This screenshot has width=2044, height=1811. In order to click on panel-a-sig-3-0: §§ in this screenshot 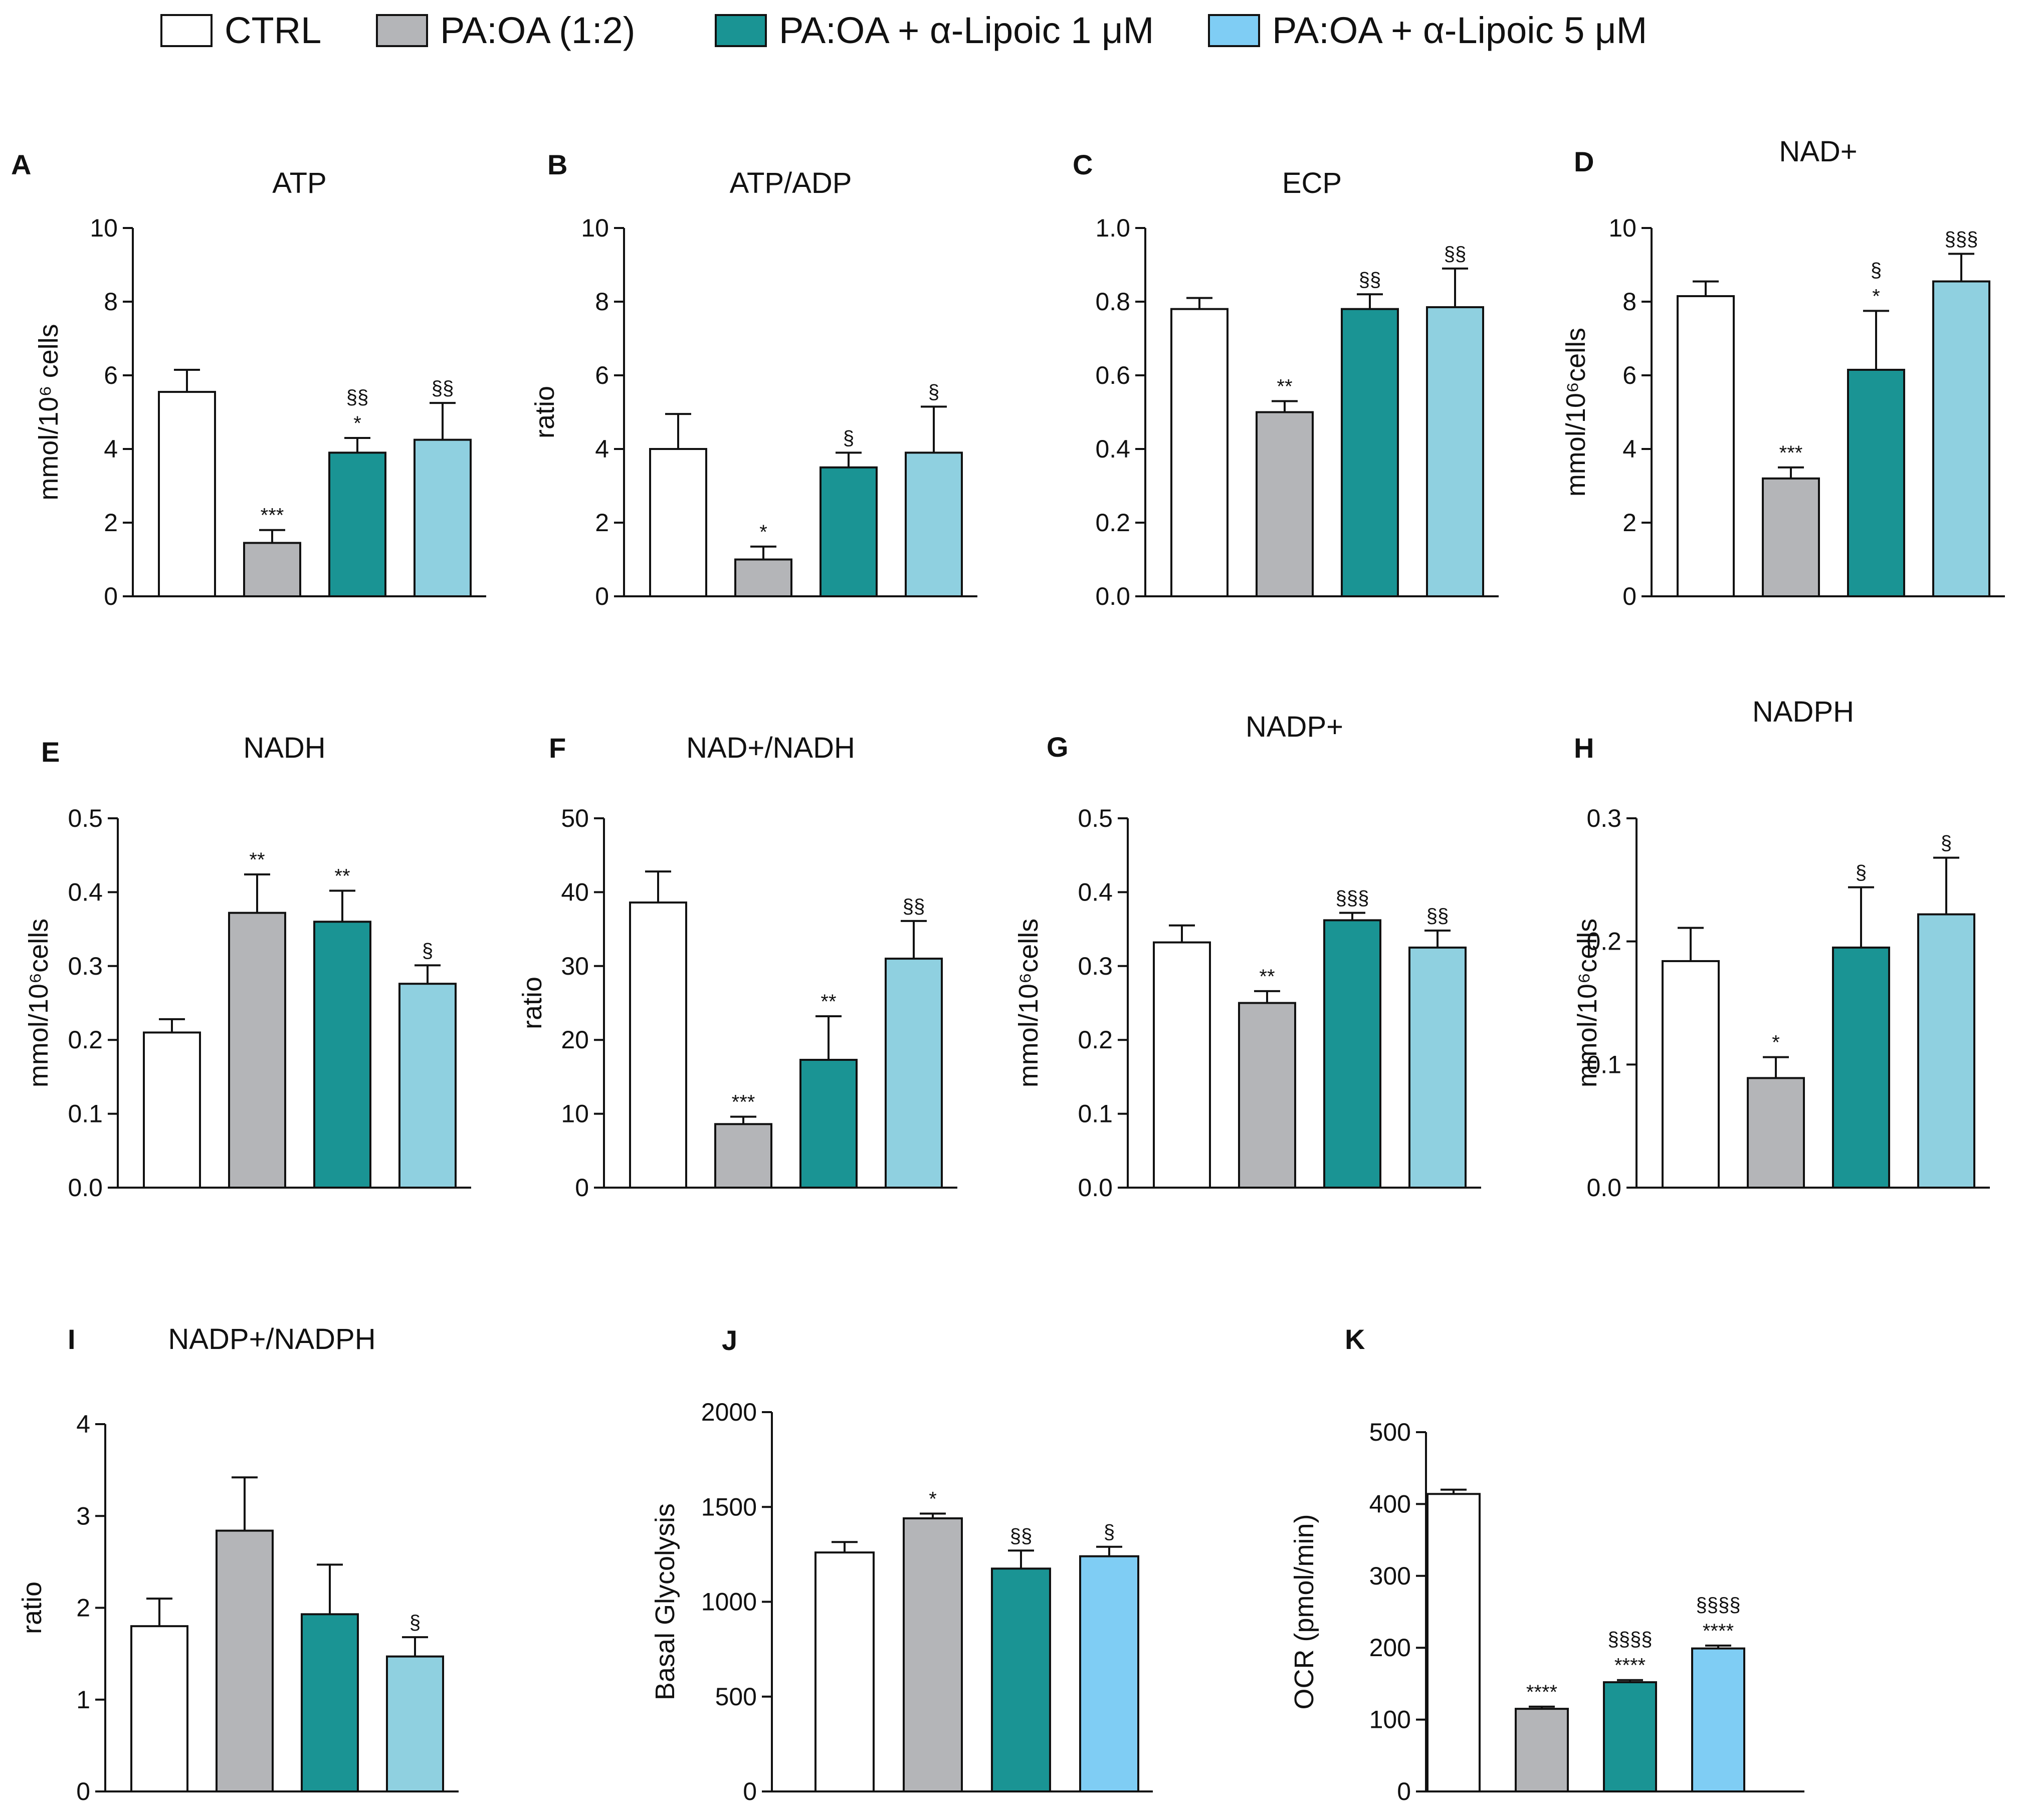, I will do `click(443, 388)`.